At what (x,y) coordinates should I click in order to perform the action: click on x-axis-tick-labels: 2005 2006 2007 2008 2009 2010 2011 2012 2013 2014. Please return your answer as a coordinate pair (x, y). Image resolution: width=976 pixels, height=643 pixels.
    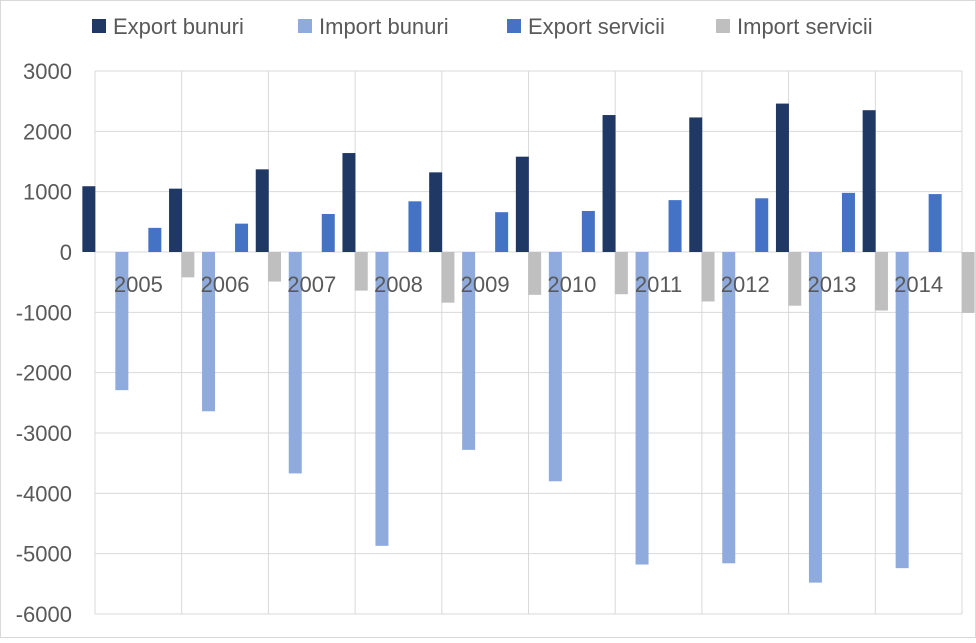
    Looking at the image, I should click on (528, 284).